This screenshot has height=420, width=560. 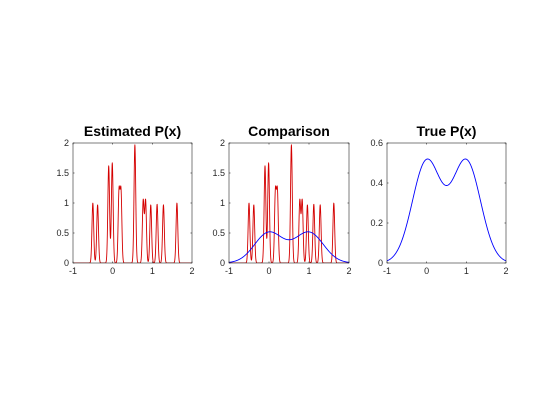 I want to click on subplot-2: Comparison-1 0 1 200.511.52, so click(x=281, y=199).